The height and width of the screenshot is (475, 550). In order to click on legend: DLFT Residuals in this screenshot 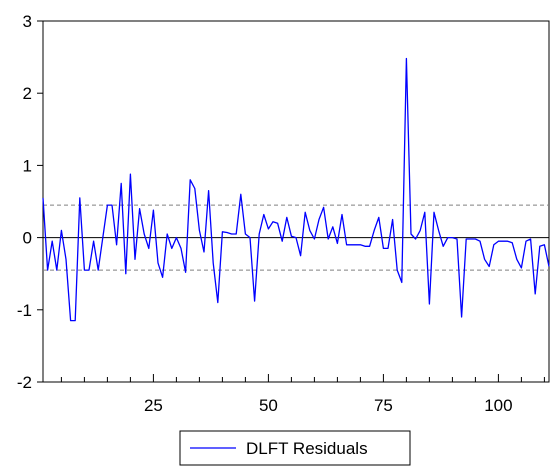, I will do `click(295, 448)`.